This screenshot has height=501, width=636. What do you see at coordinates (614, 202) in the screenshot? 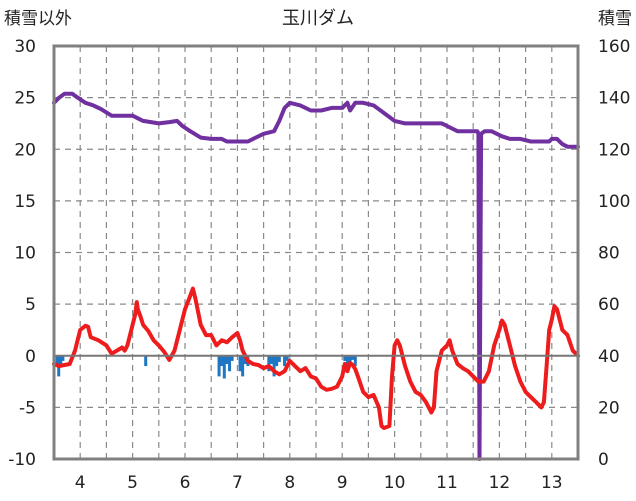
I see `right-tick-label: 100` at bounding box center [614, 202].